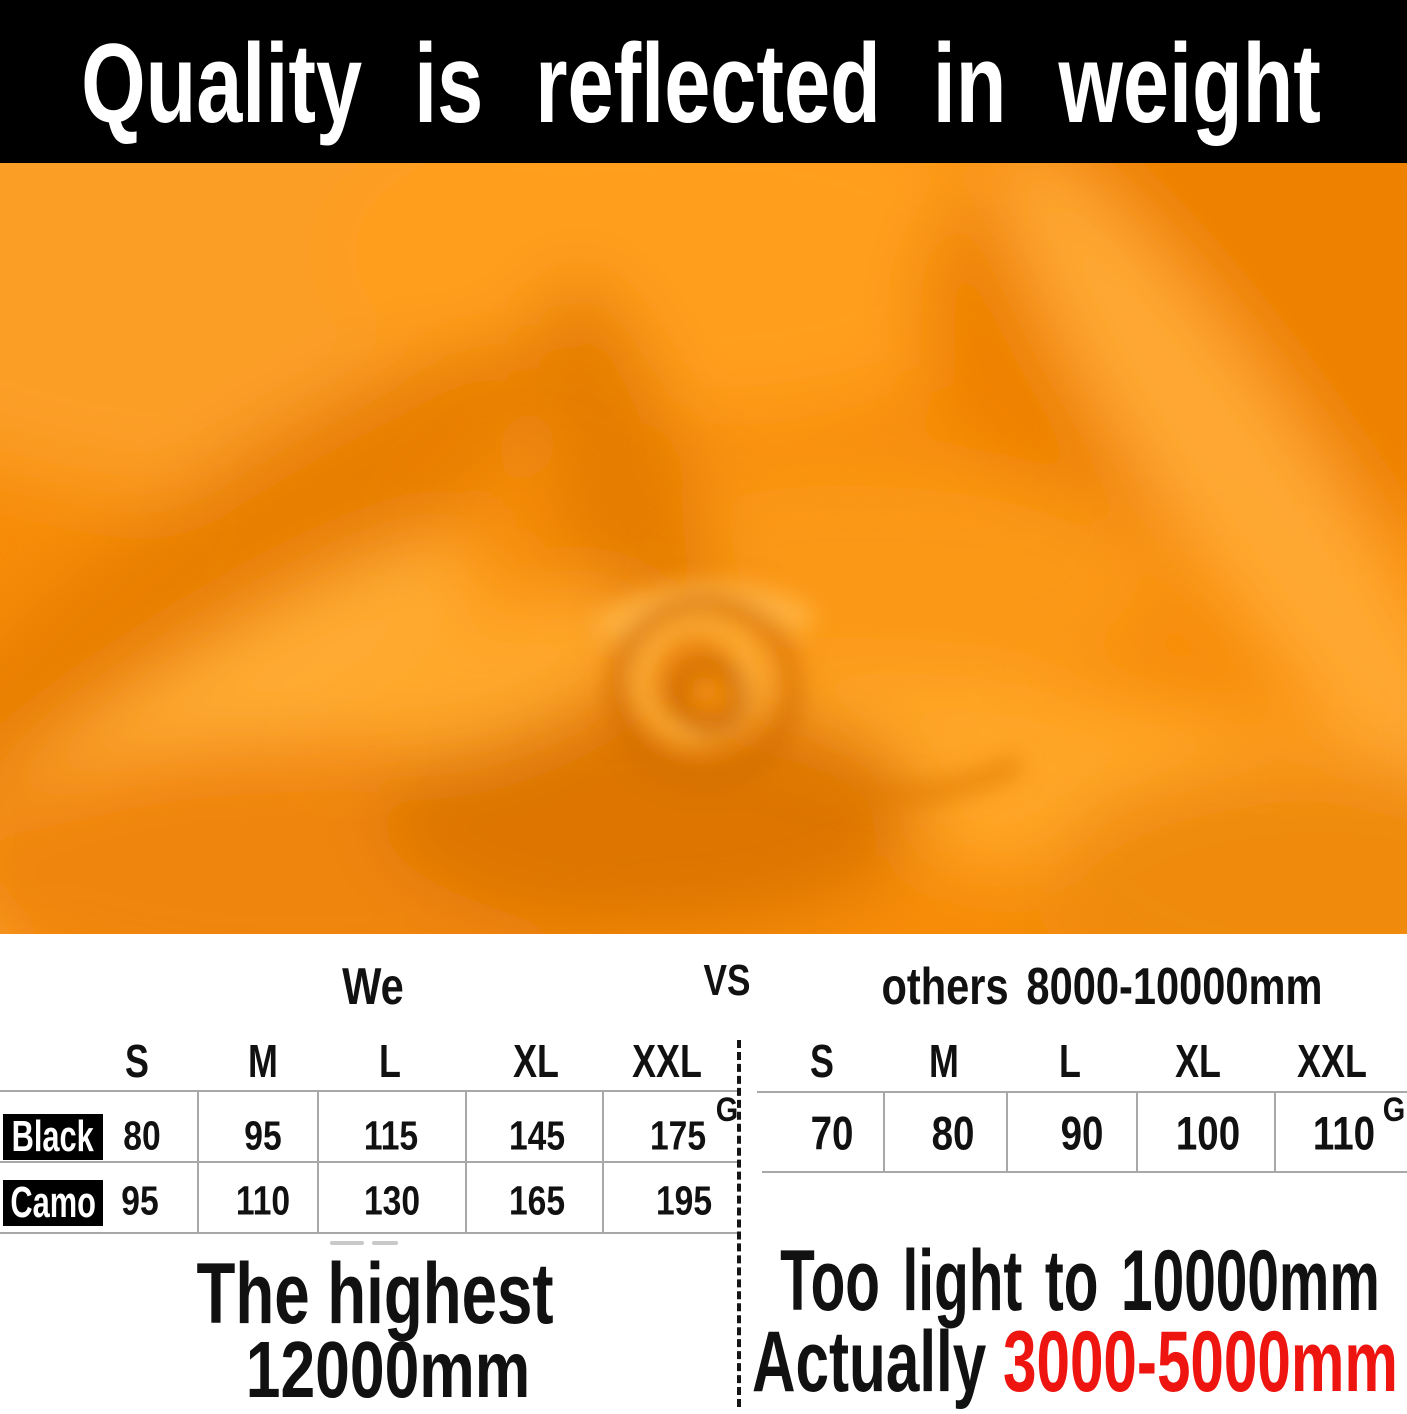 This screenshot has height=1414, width=1407. Describe the element at coordinates (727, 980) in the screenshot. I see `vs-label: VS` at that location.